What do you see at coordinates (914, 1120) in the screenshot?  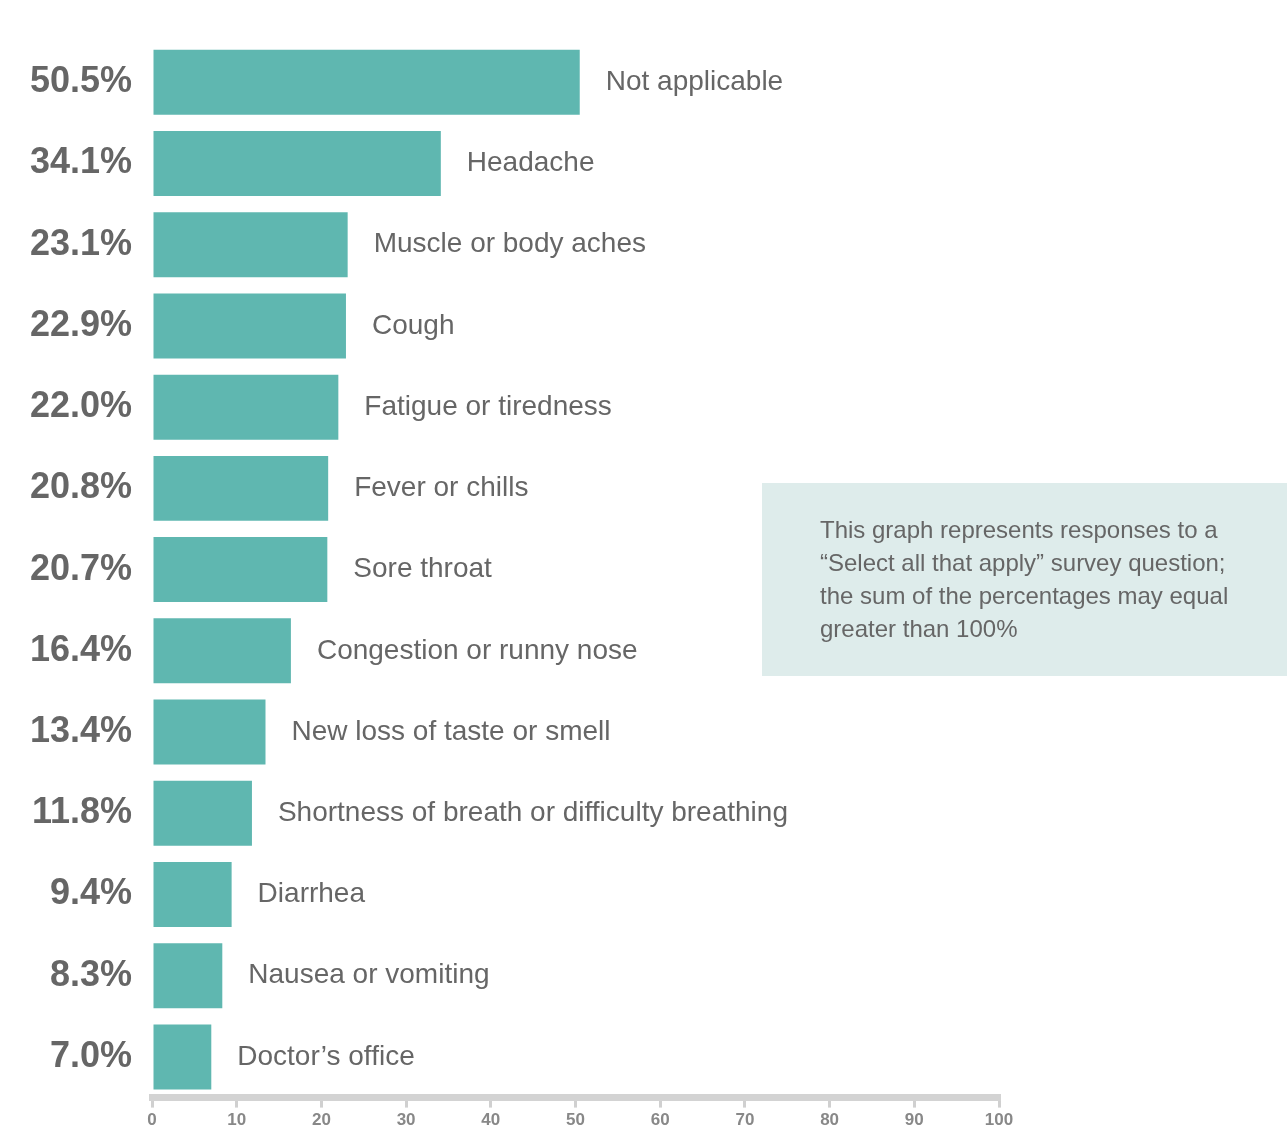 I see `x-tick-label: 90` at bounding box center [914, 1120].